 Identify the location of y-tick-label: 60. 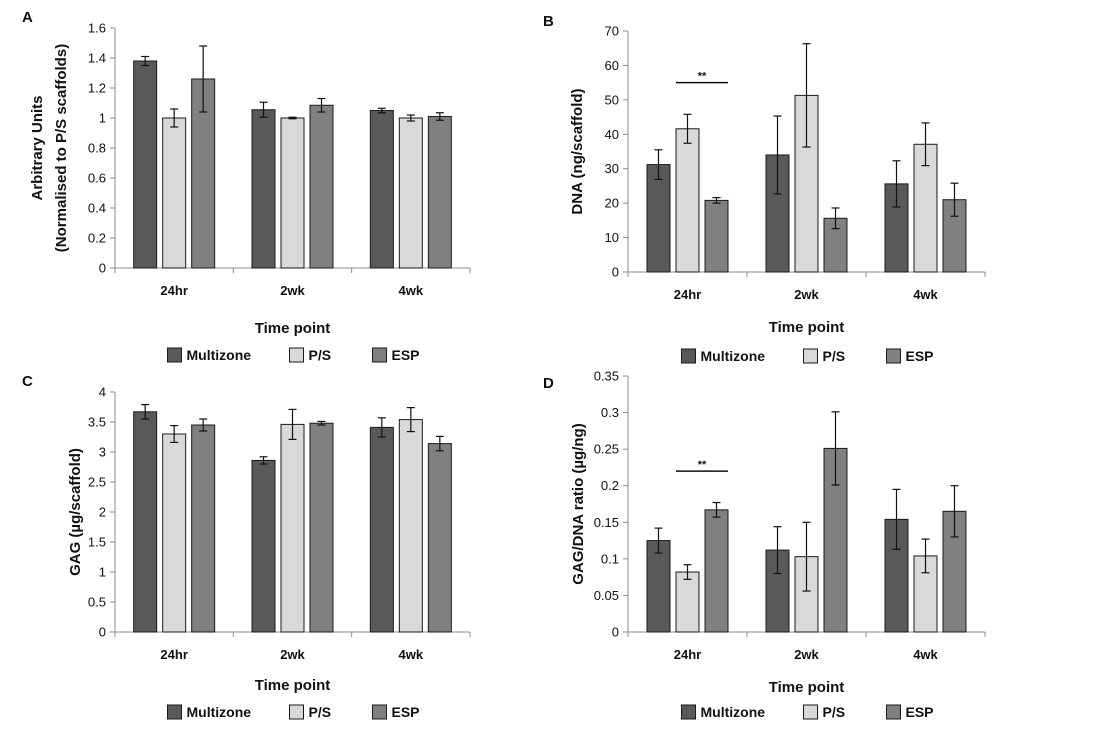
(612, 65).